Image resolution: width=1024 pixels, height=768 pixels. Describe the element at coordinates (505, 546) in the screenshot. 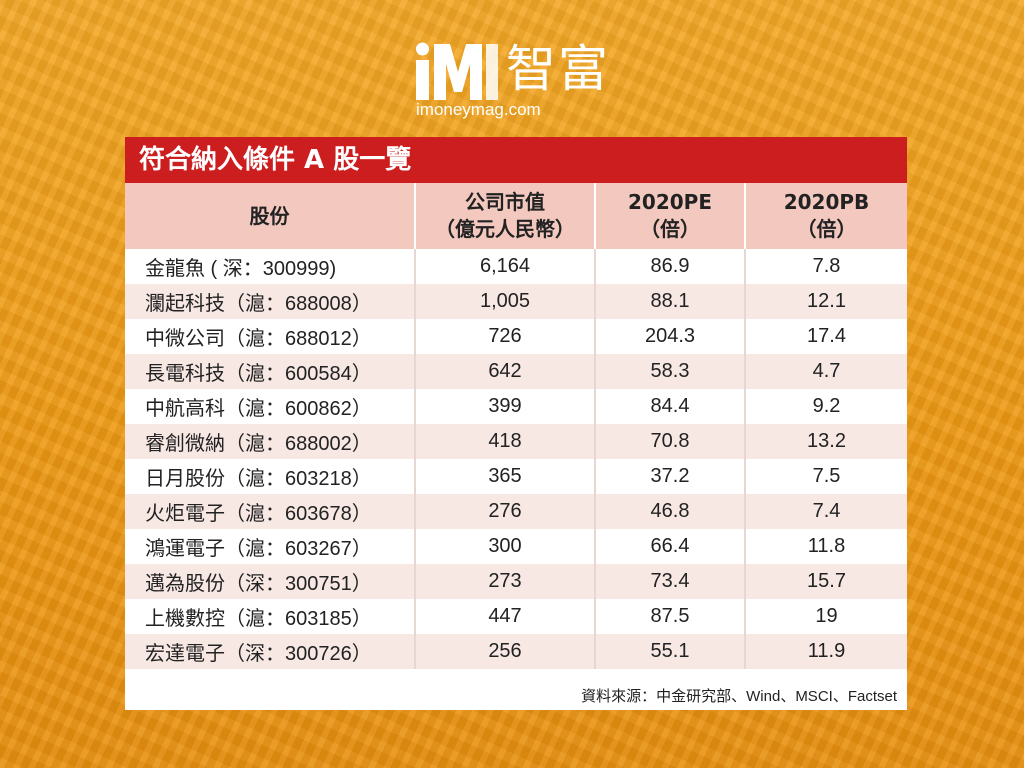

I see `market-cap-cell: 300` at that location.